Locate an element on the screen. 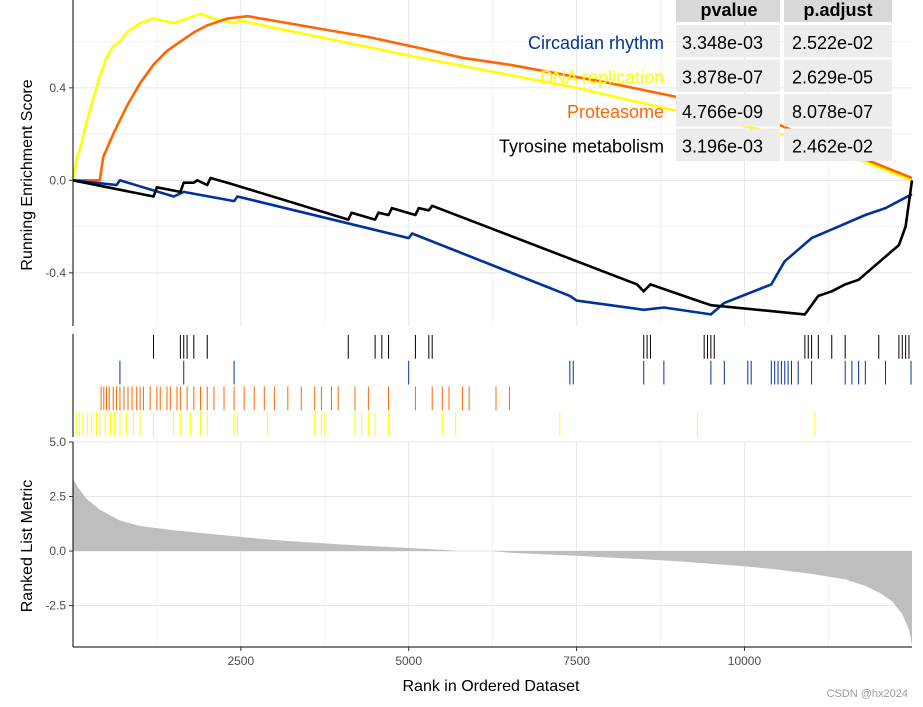 This screenshot has width=923, height=707. x-tick-label: 10000 is located at coordinates (745, 661).